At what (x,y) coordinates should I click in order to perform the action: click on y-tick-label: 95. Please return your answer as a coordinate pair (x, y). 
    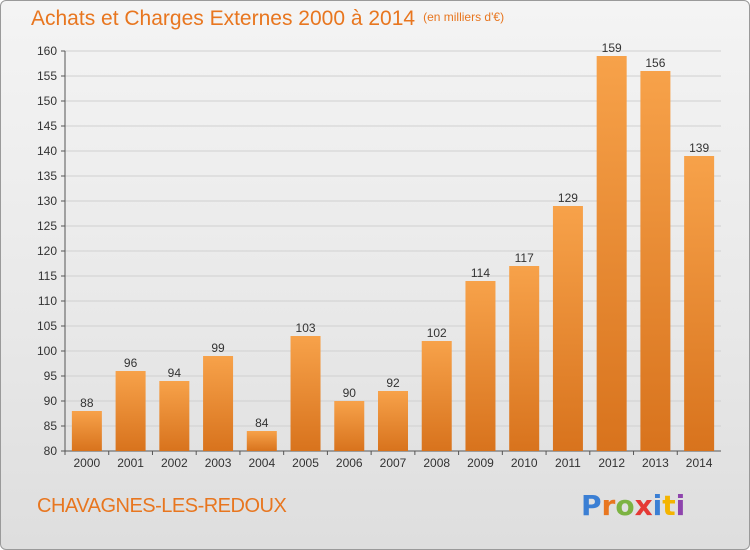
    Looking at the image, I should click on (51, 376).